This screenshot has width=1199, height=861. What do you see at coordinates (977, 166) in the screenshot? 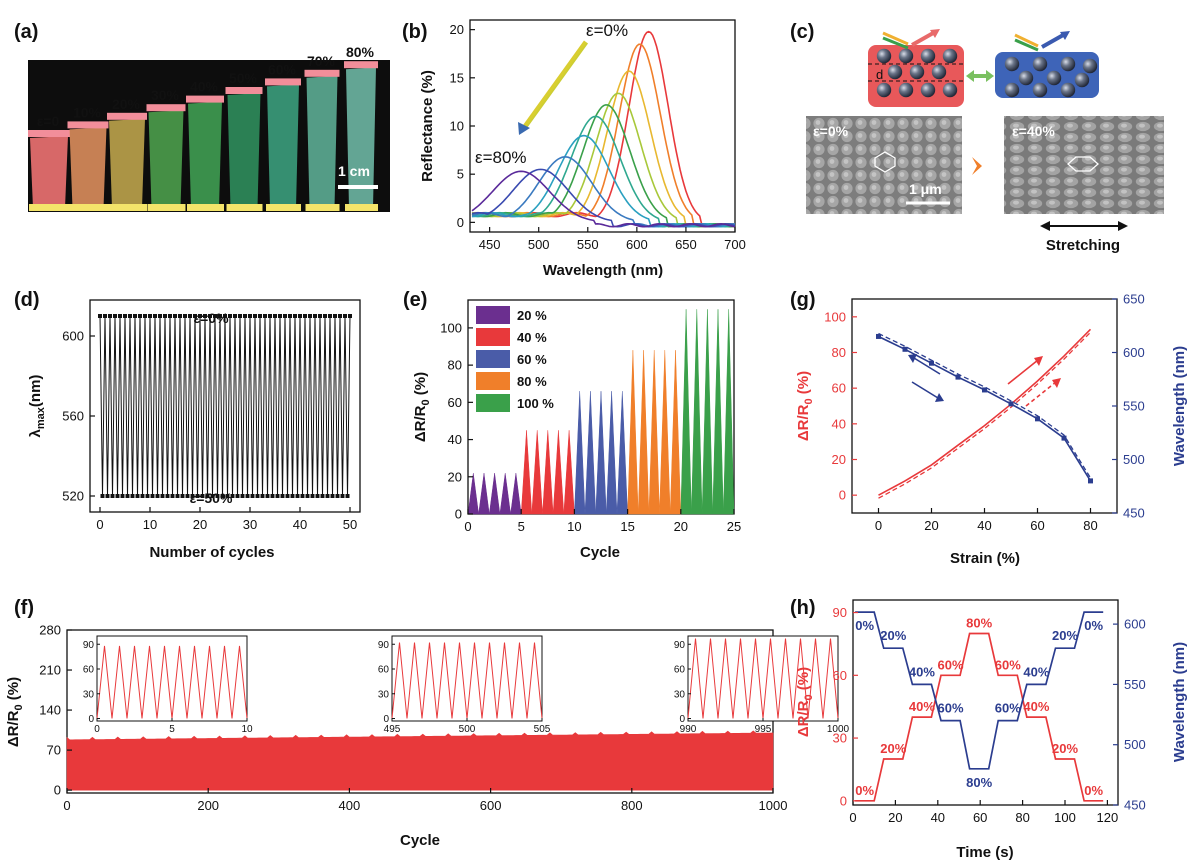
I see `transition-chevron` at bounding box center [977, 166].